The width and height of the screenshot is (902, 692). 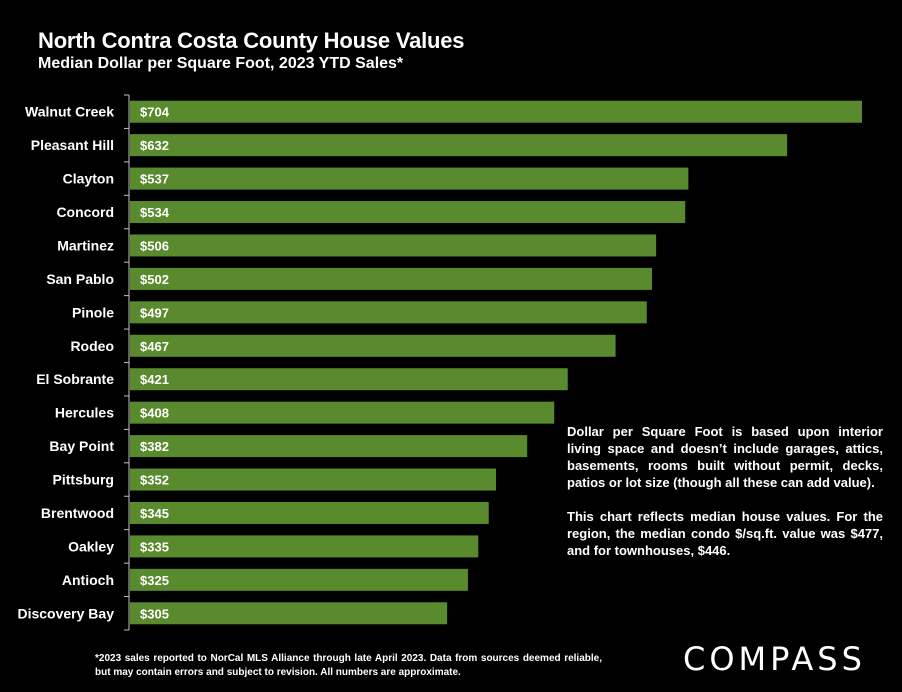 I want to click on value-label: $421, so click(x=154, y=379).